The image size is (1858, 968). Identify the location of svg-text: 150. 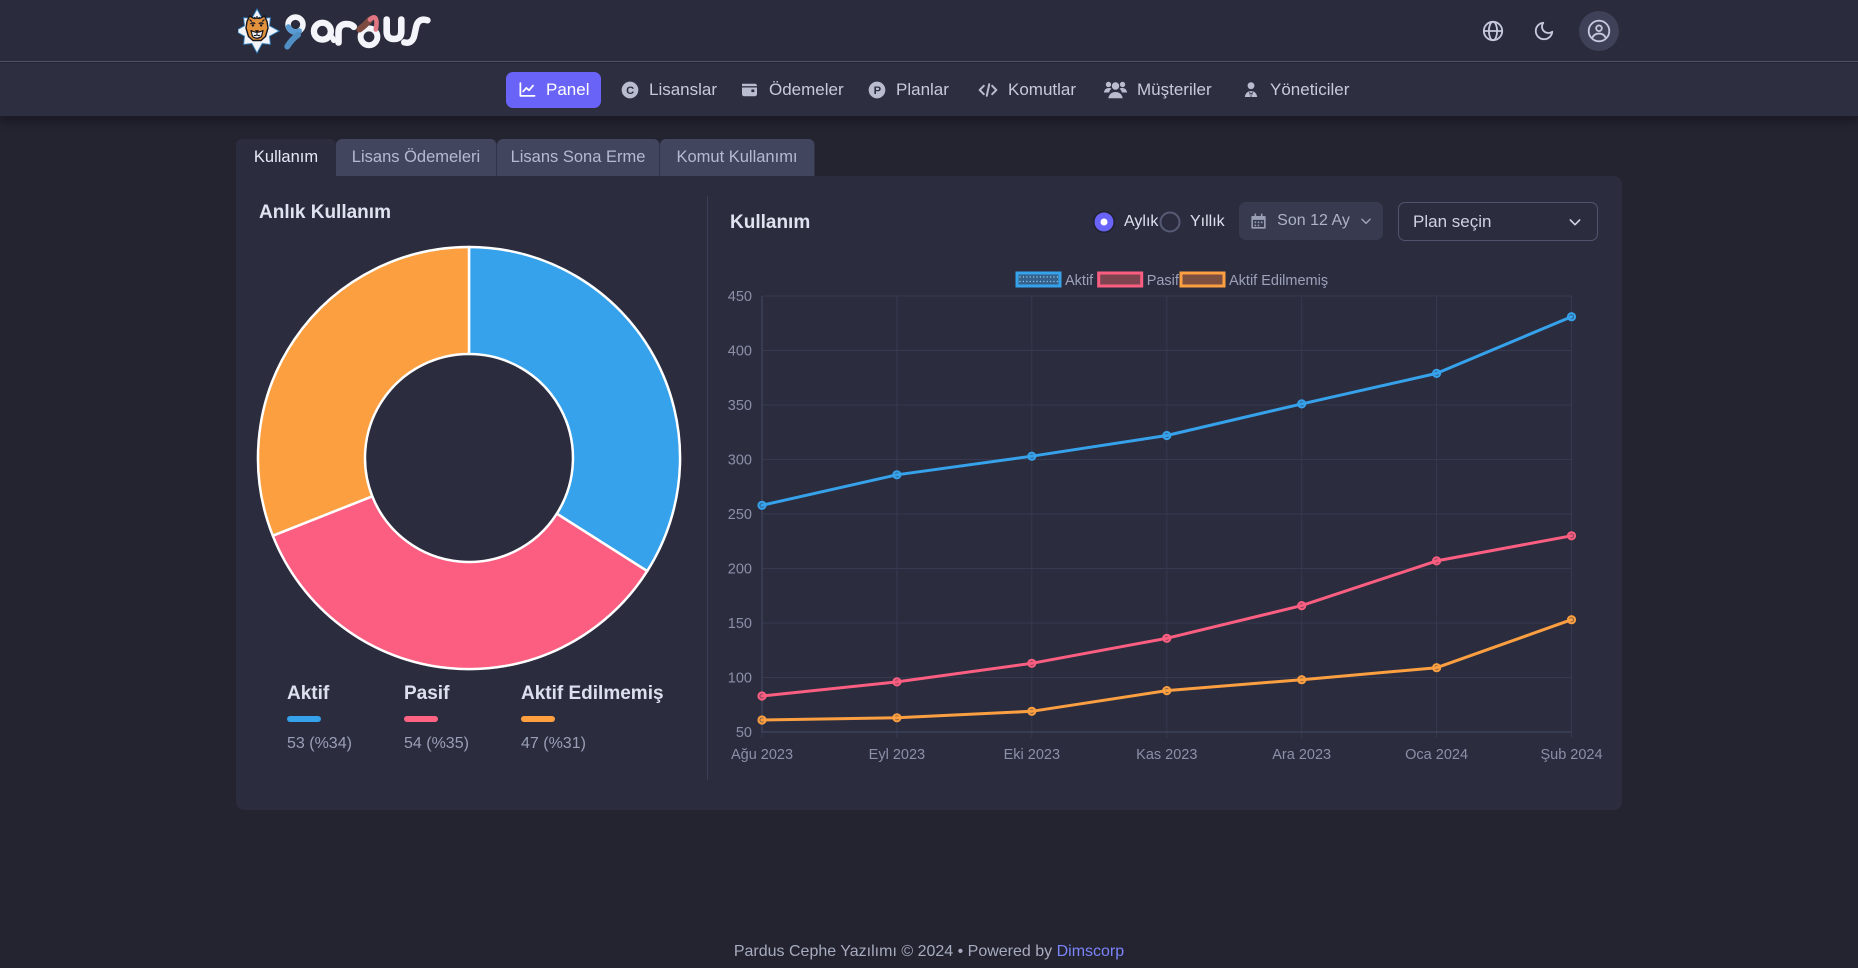
(740, 624).